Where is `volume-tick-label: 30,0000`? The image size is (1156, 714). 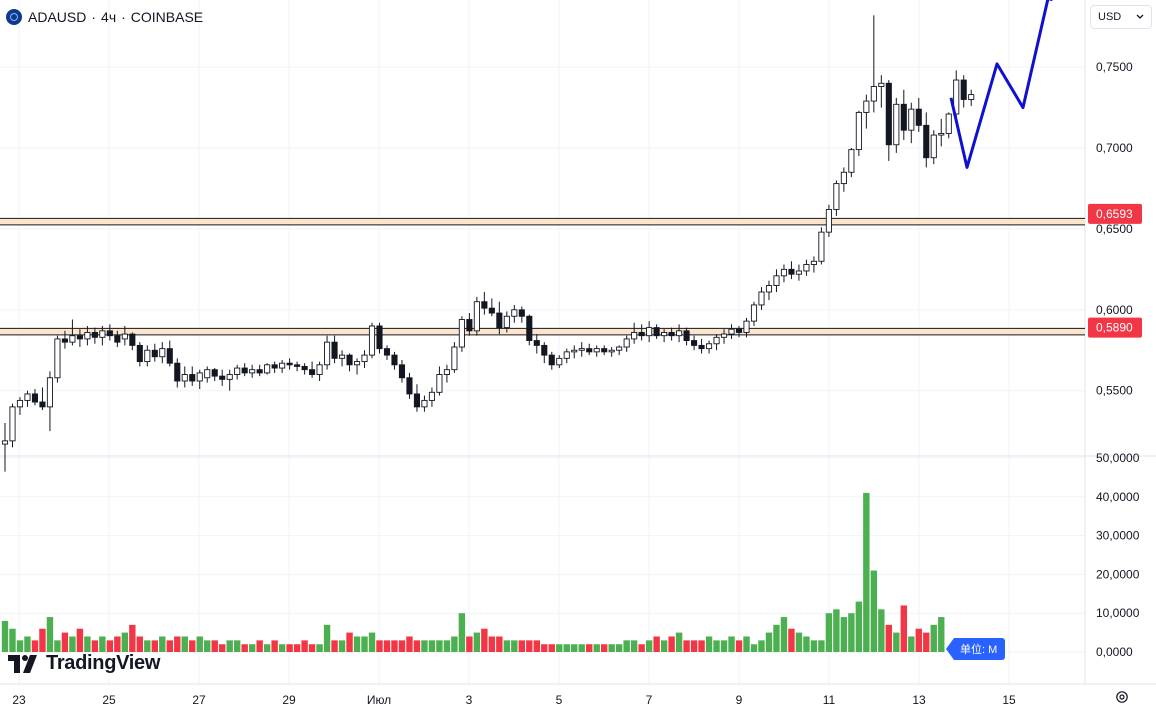 volume-tick-label: 30,0000 is located at coordinates (1118, 536).